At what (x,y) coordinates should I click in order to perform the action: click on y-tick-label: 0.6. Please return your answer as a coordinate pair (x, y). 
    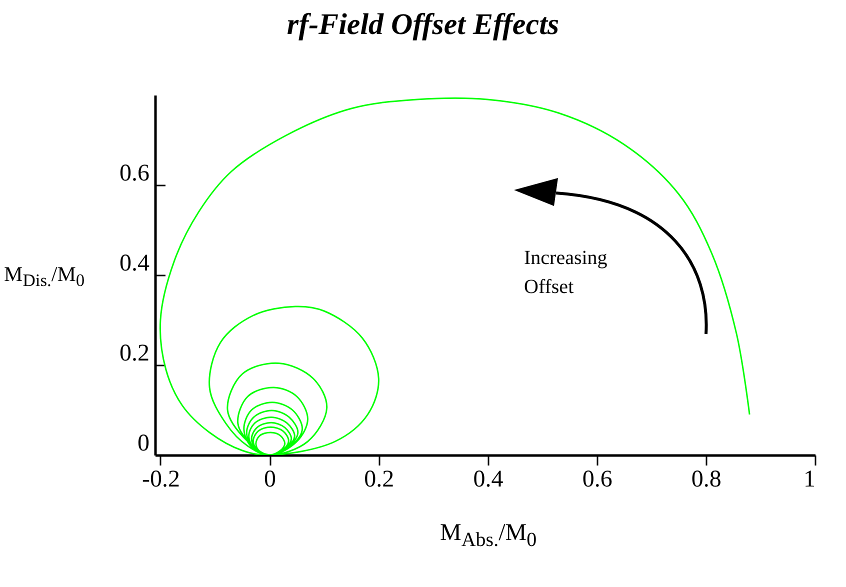
    Looking at the image, I should click on (135, 173).